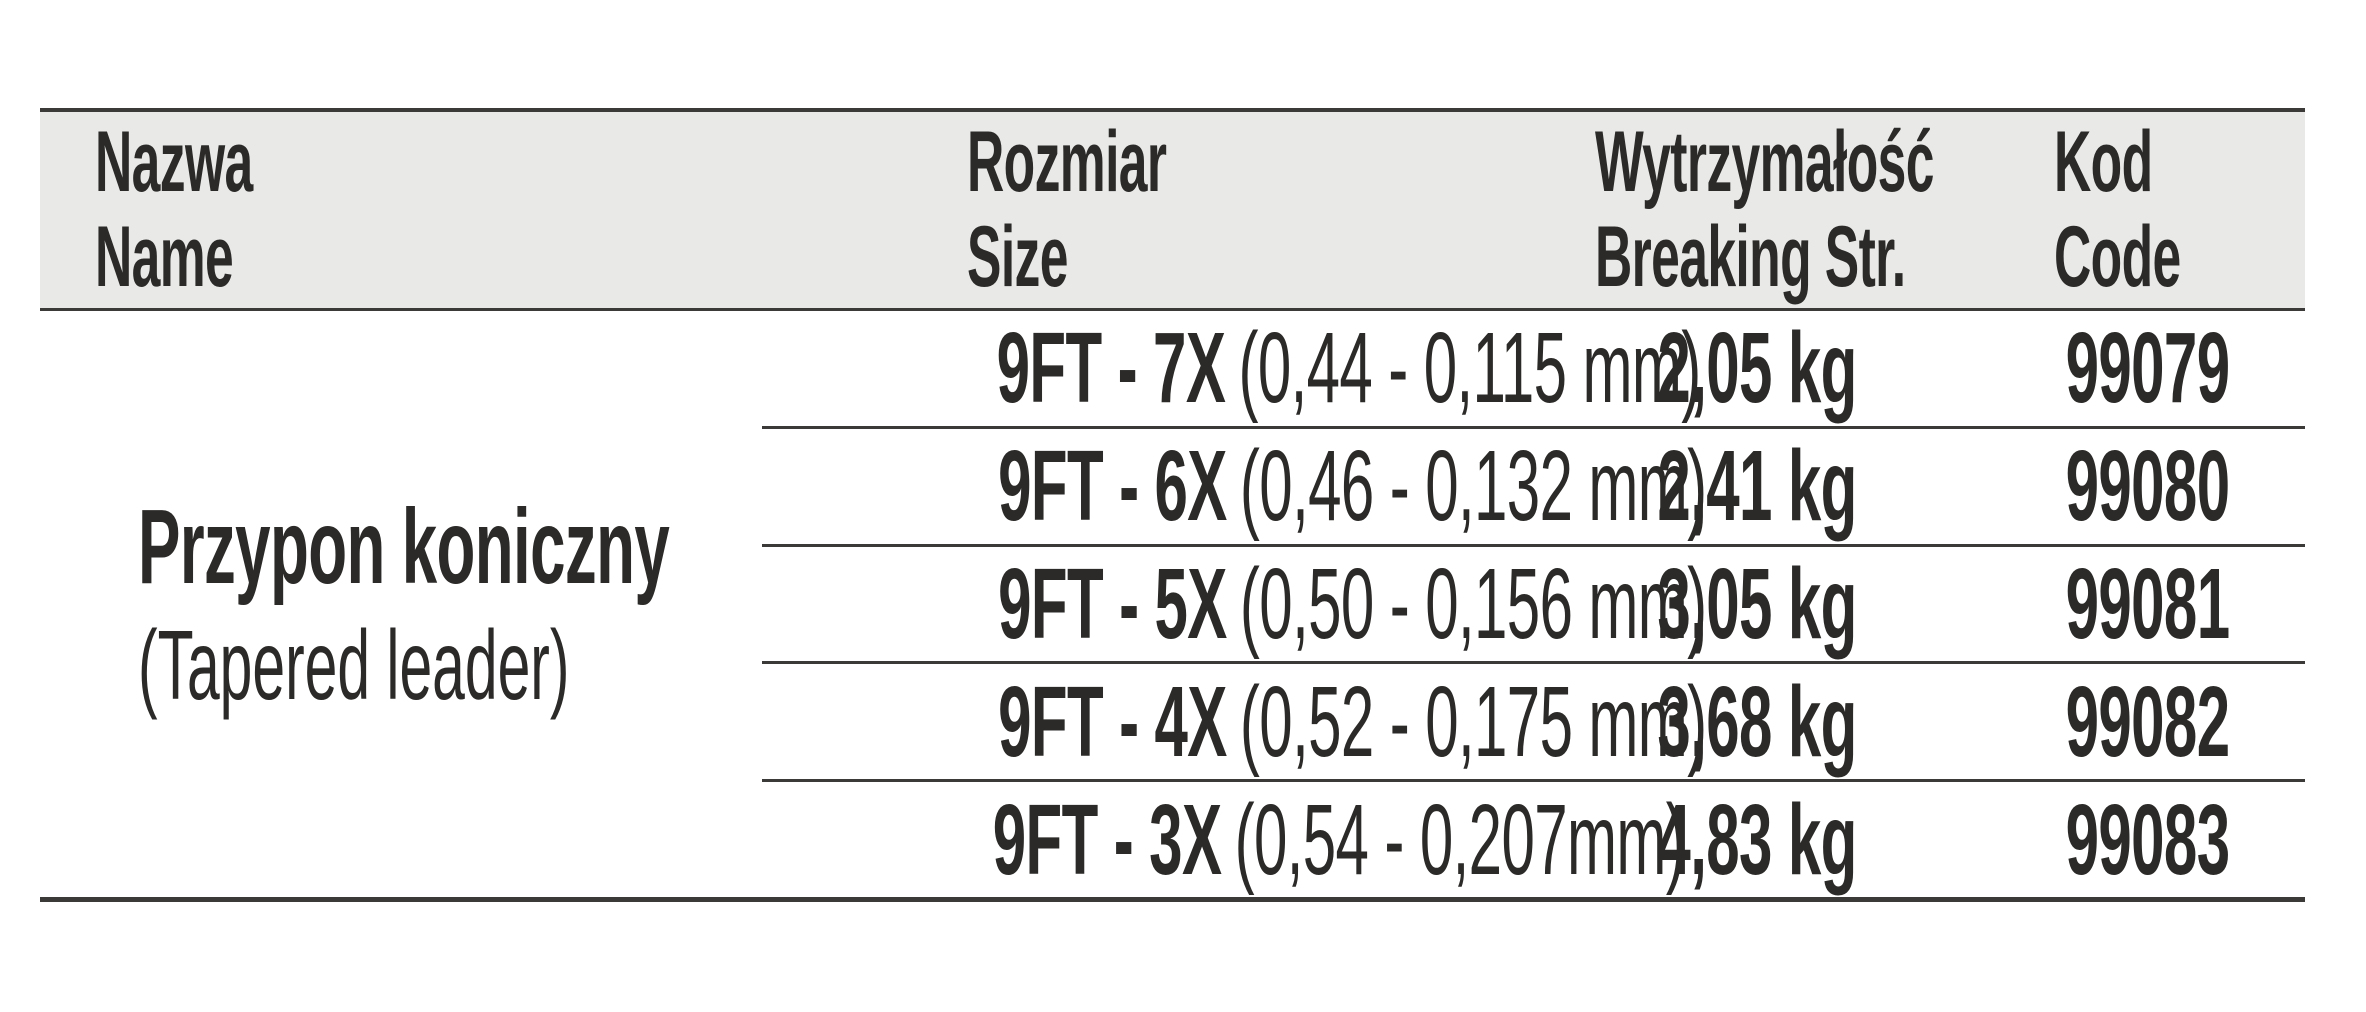 Image resolution: width=2366 pixels, height=1012 pixels. Describe the element at coordinates (1757, 839) in the screenshot. I see `breaking-strength-value: 4,83 kg` at that location.